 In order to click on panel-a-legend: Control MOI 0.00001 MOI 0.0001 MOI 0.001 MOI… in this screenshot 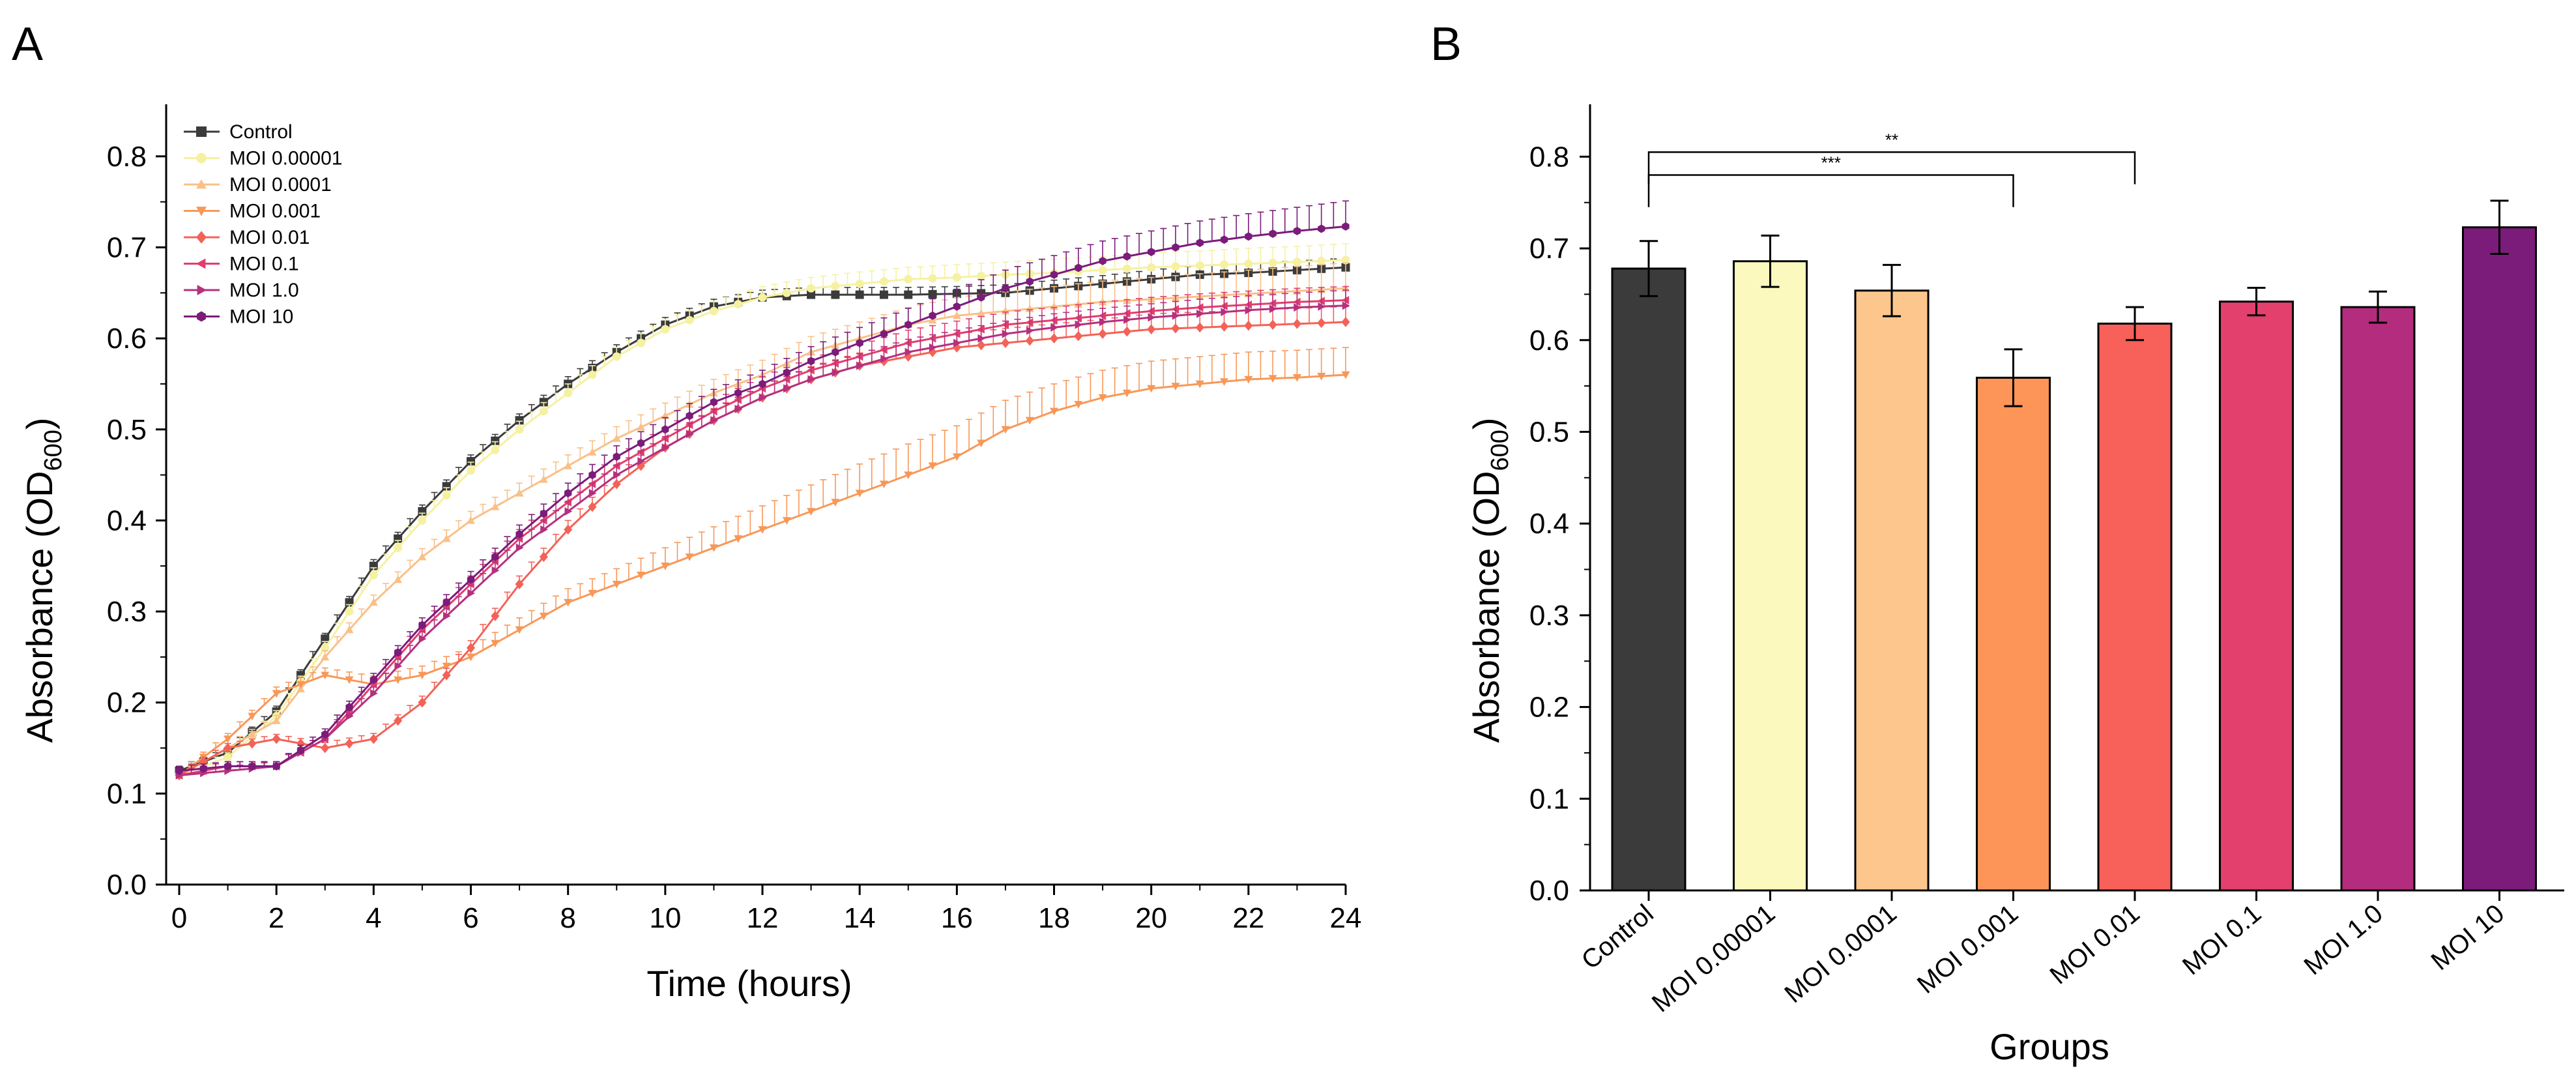, I will do `click(263, 224)`.